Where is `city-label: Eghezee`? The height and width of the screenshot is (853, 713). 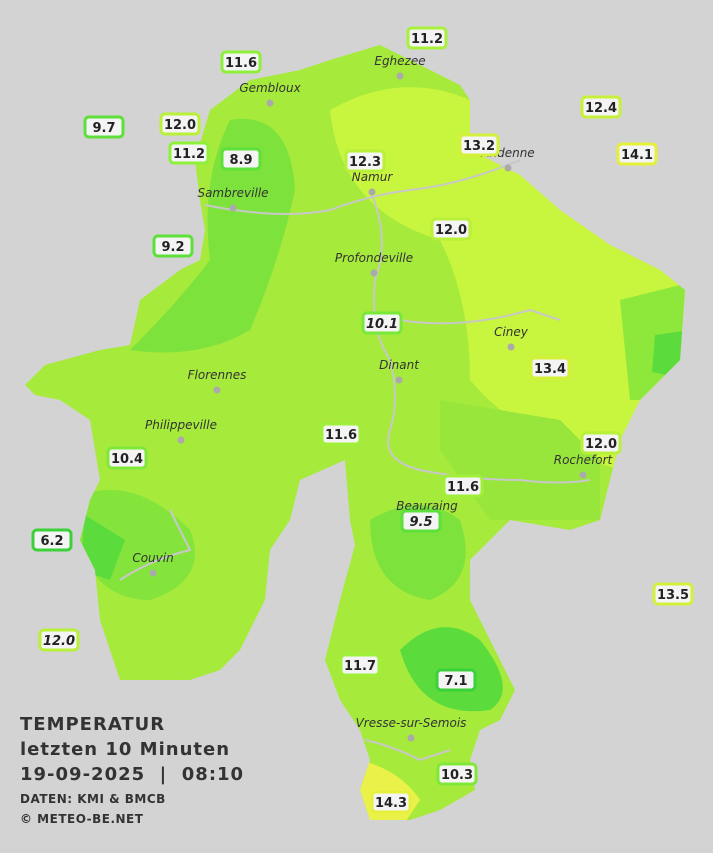
city-label: Eghezee is located at coordinates (399, 61).